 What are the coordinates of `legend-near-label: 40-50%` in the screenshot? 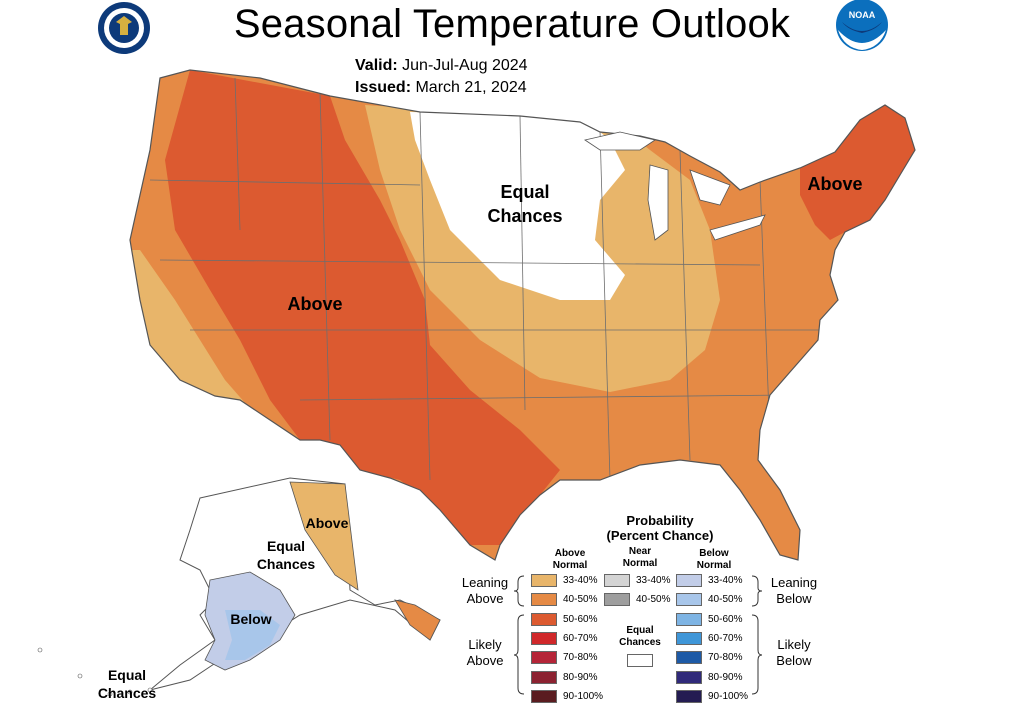 It's located at (653, 600).